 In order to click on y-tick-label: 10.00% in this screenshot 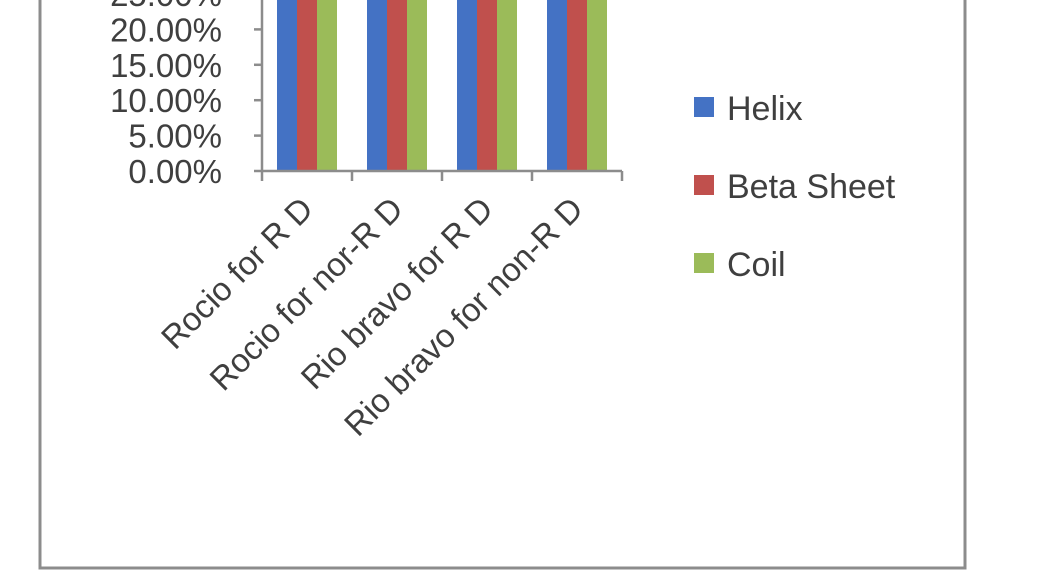, I will do `click(166, 100)`.